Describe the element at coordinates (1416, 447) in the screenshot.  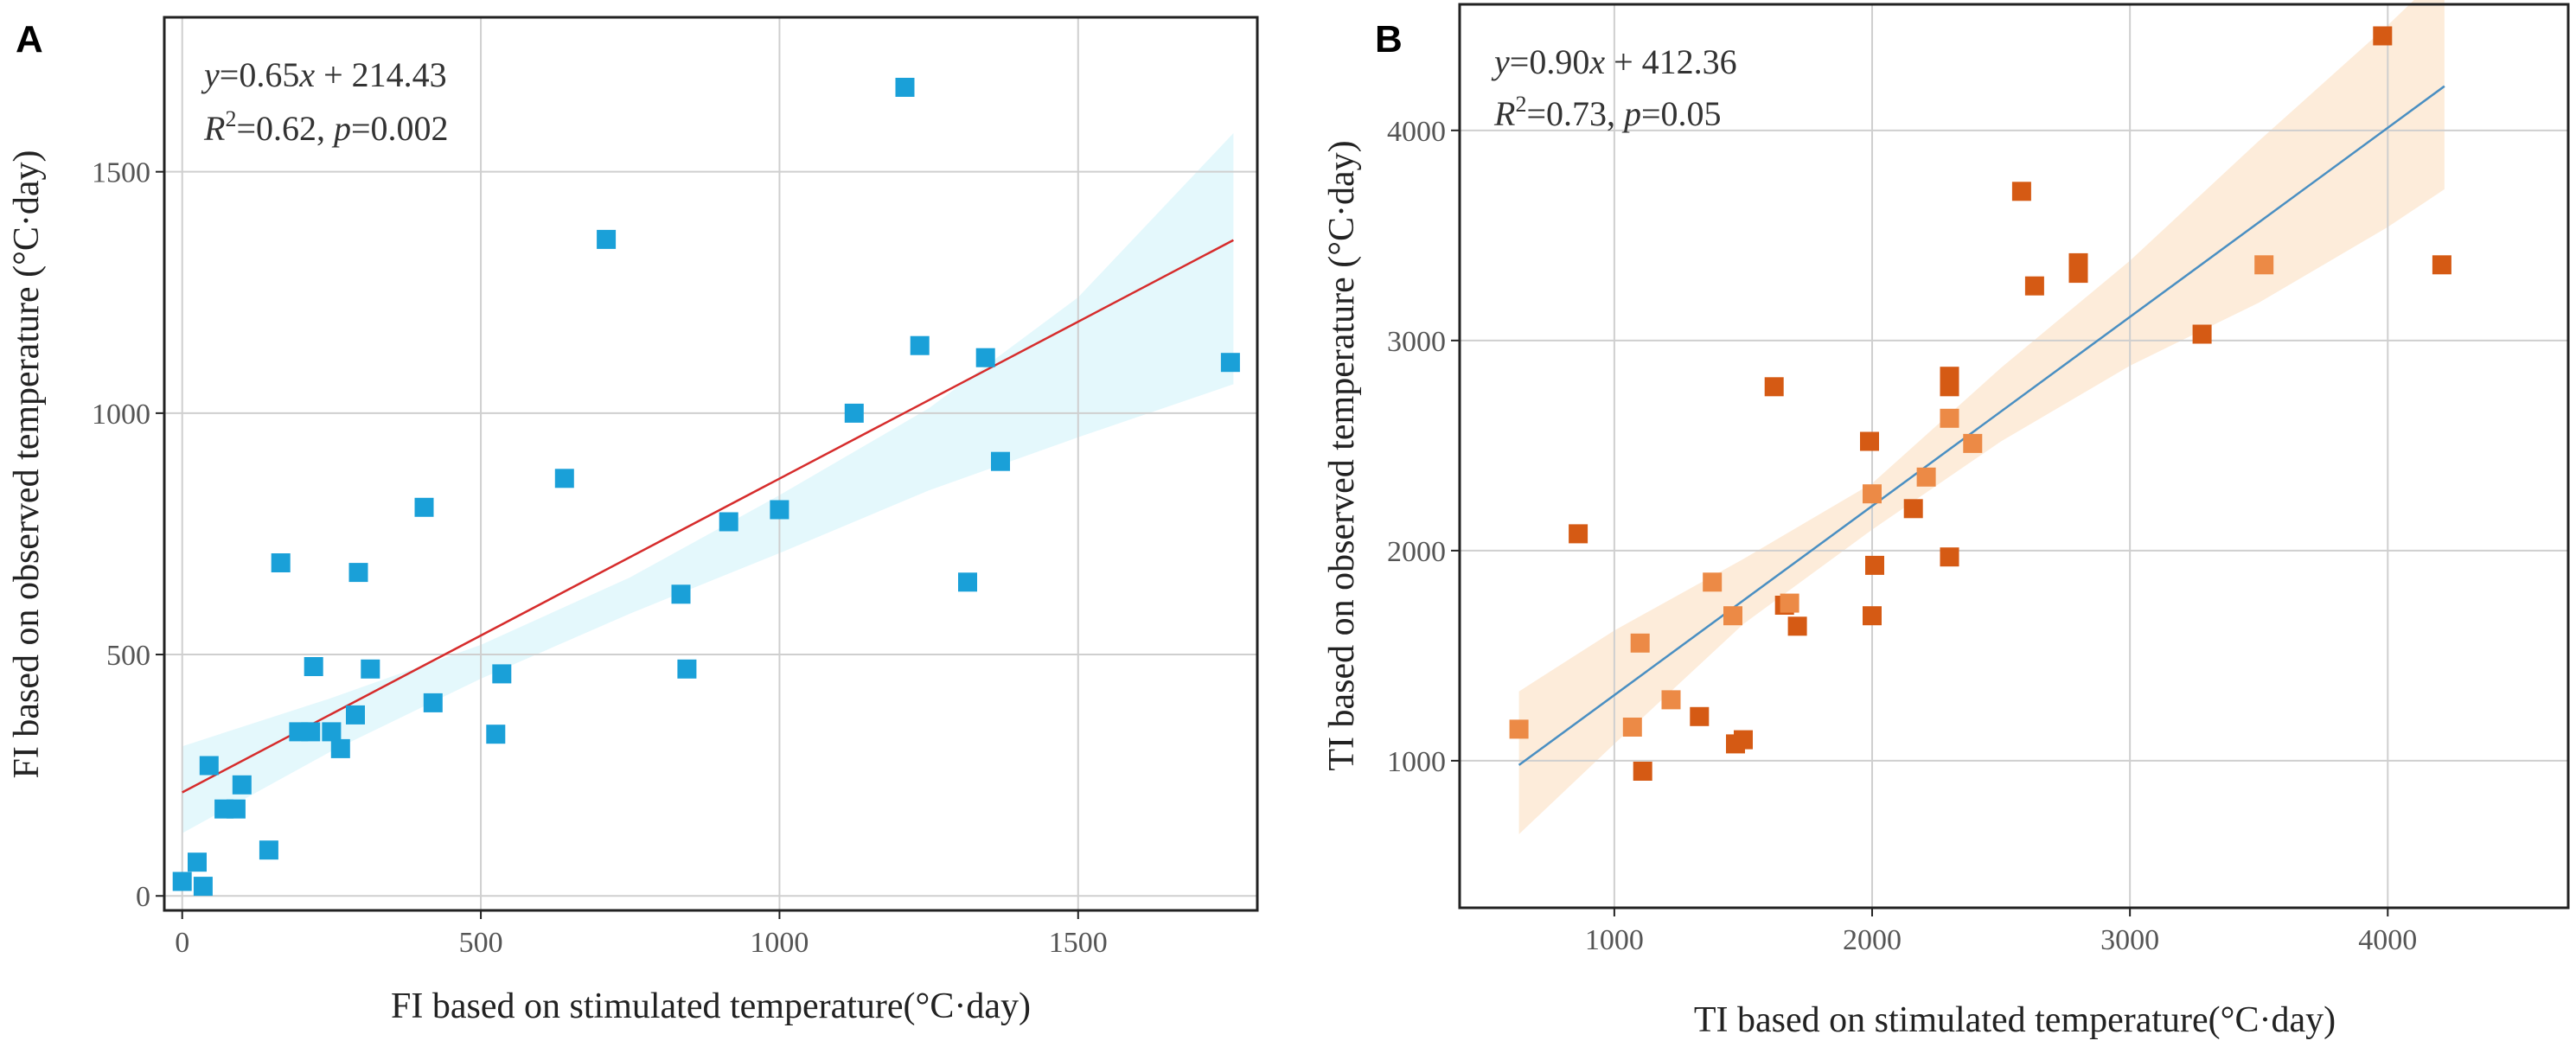
I see `y-tick-labels-b: 1000 2000 3000 4000` at that location.